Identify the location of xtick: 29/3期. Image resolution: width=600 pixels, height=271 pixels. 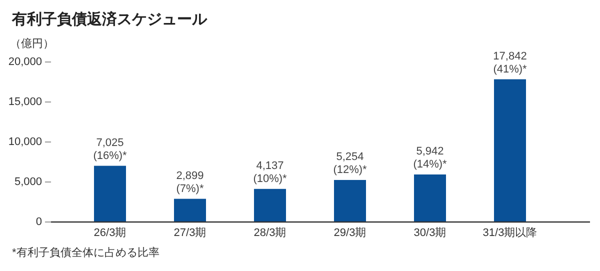
(350, 233).